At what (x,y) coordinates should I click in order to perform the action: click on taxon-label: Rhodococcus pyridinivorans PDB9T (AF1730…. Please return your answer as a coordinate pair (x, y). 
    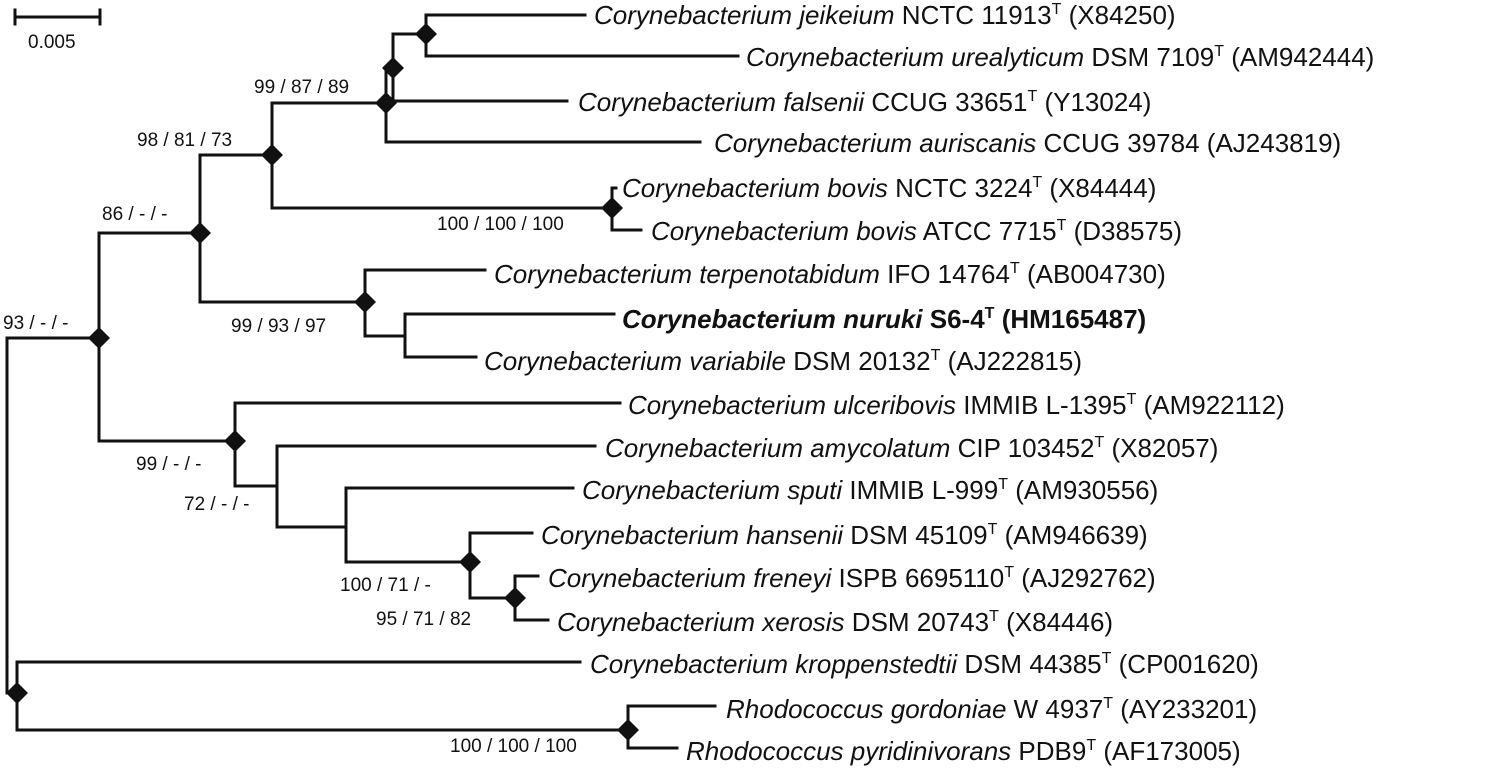
    Looking at the image, I should click on (963, 751).